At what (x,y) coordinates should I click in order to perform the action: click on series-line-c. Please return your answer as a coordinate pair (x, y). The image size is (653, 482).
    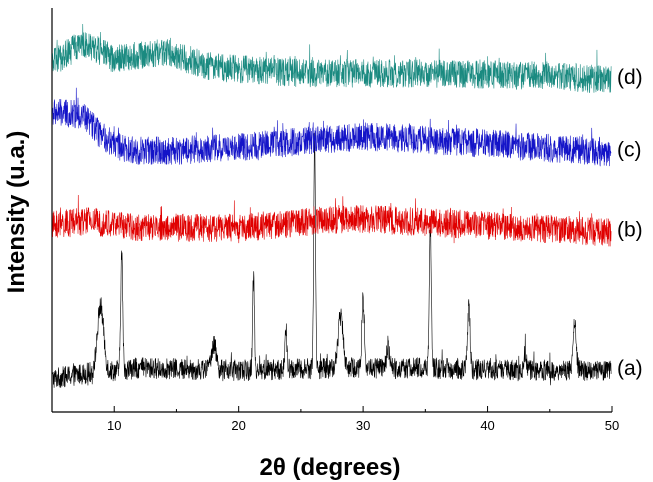
    Looking at the image, I should click on (332, 127).